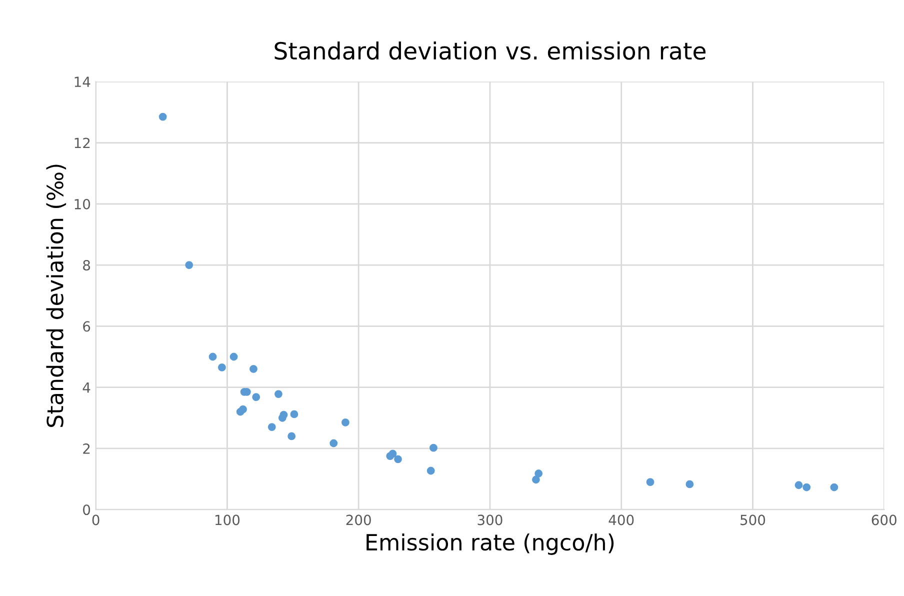 Image resolution: width=904 pixels, height=596 pixels. What do you see at coordinates (490, 544) in the screenshot?
I see `x-axis-title: Emission rate (ngco/h)` at bounding box center [490, 544].